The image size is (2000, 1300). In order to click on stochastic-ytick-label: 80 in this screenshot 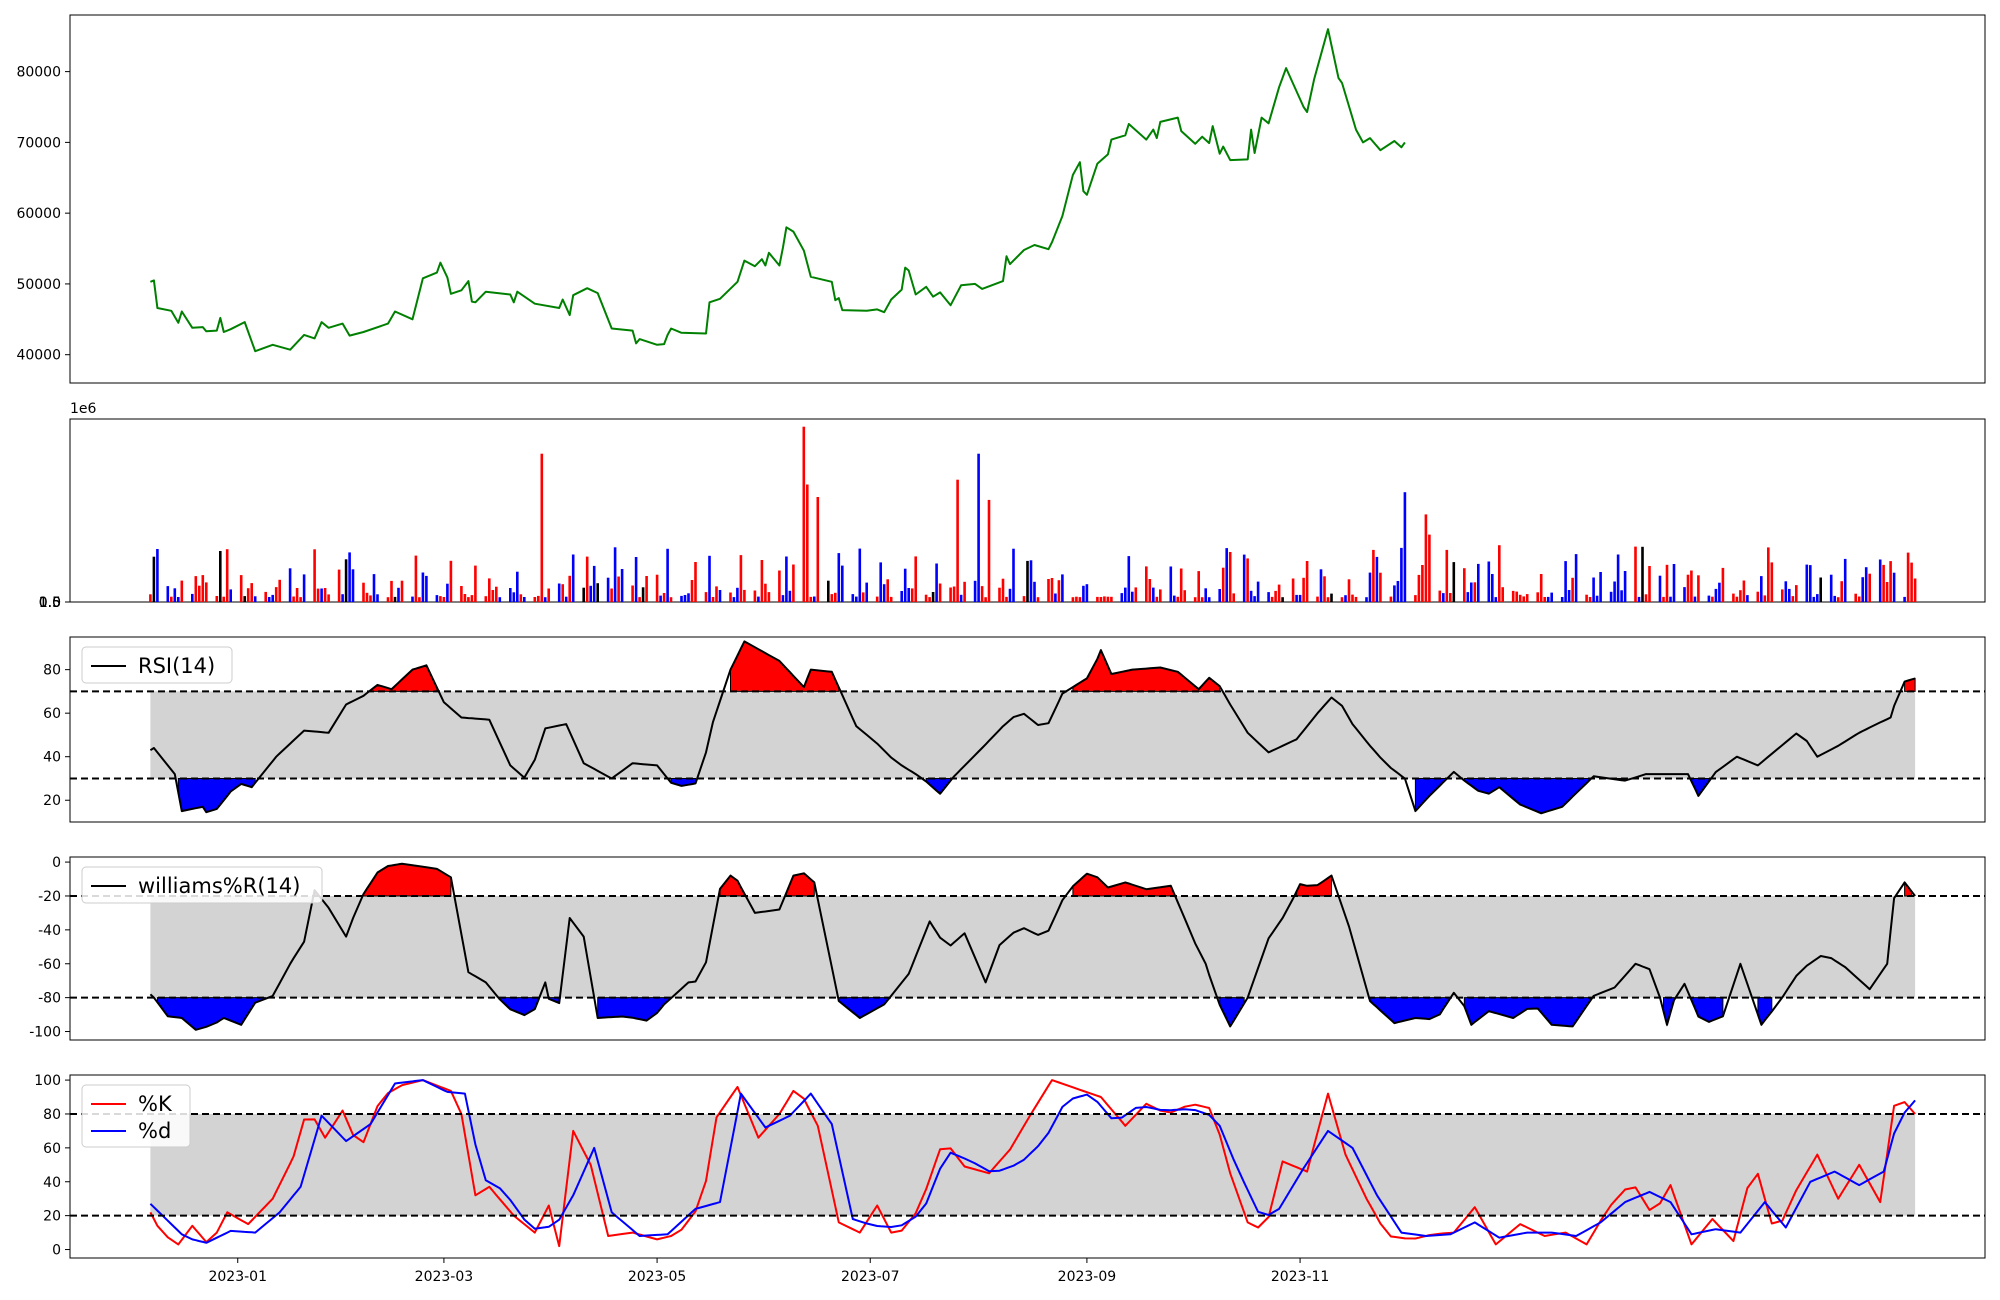, I will do `click(52, 1115)`.